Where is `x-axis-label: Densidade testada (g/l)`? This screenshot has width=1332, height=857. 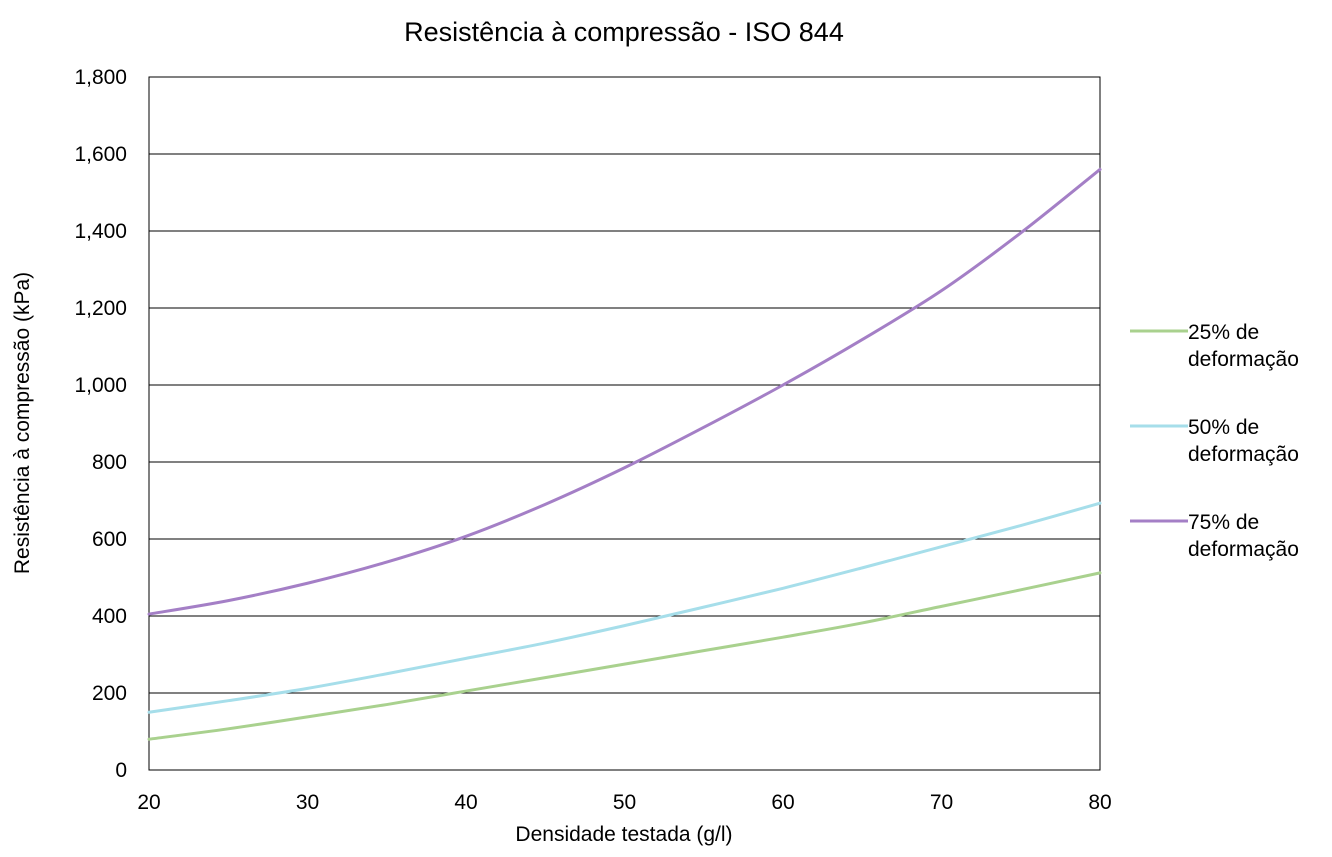 x-axis-label: Densidade testada (g/l) is located at coordinates (623, 834).